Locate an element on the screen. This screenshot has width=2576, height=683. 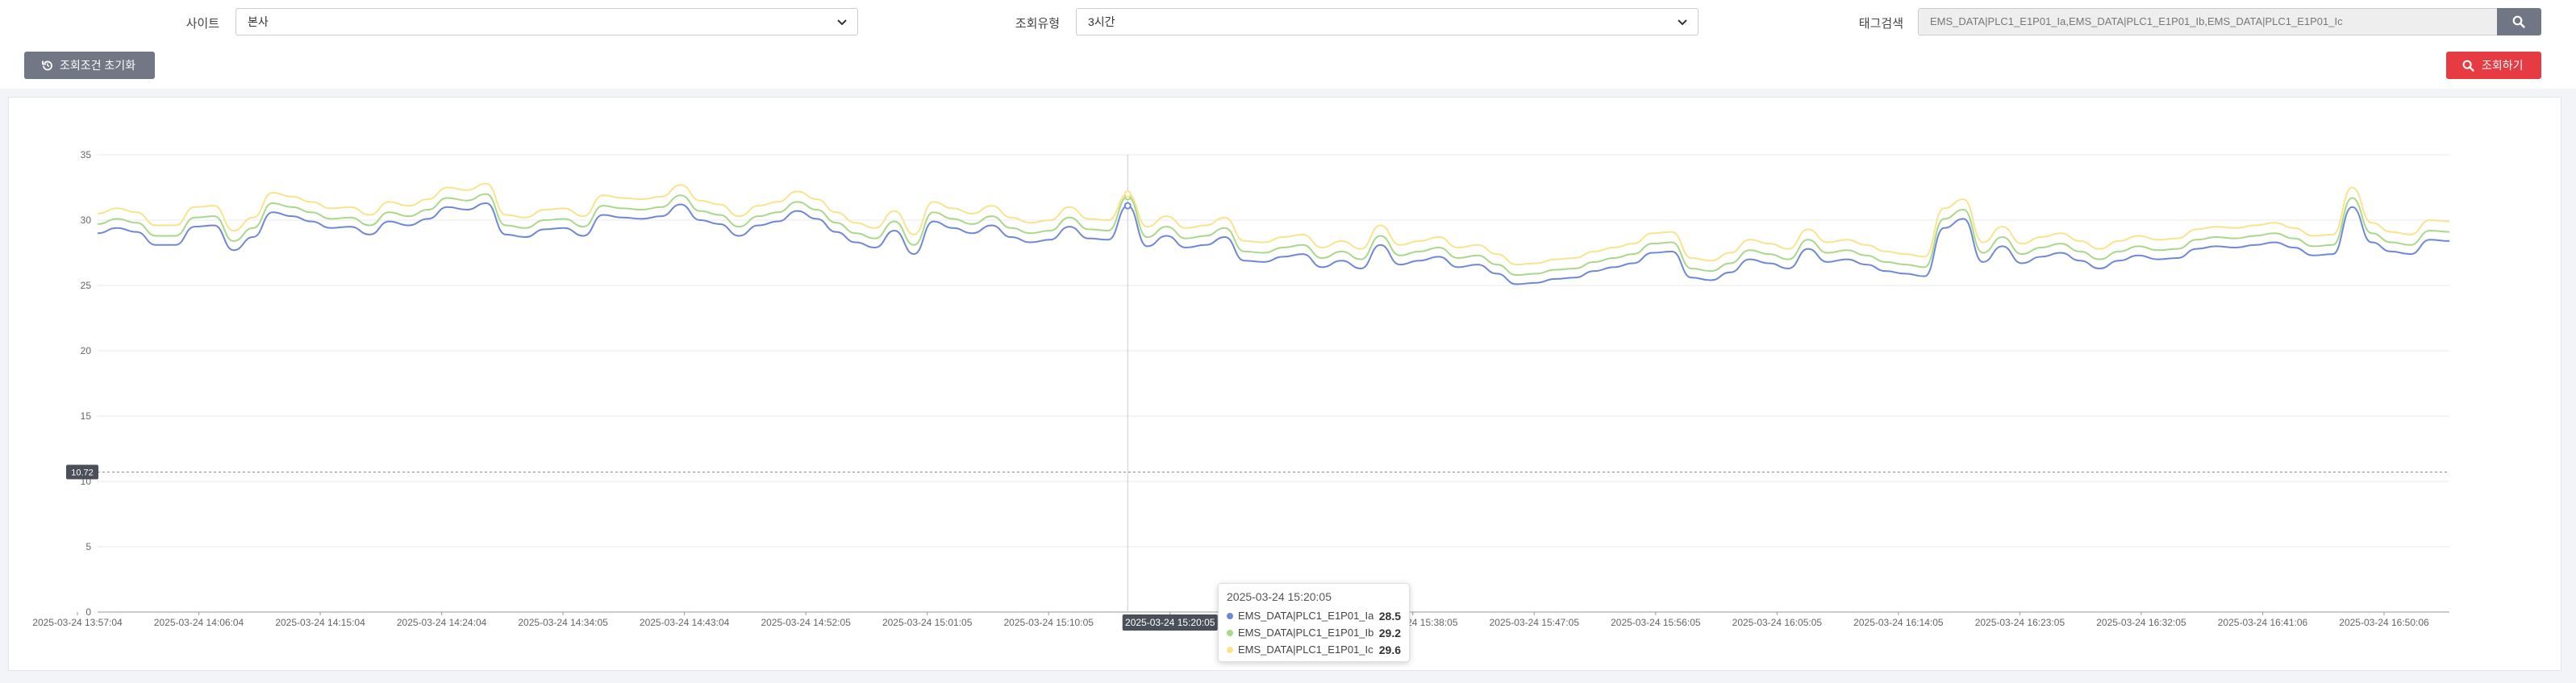
site-select-value: 본사 is located at coordinates (258, 21).